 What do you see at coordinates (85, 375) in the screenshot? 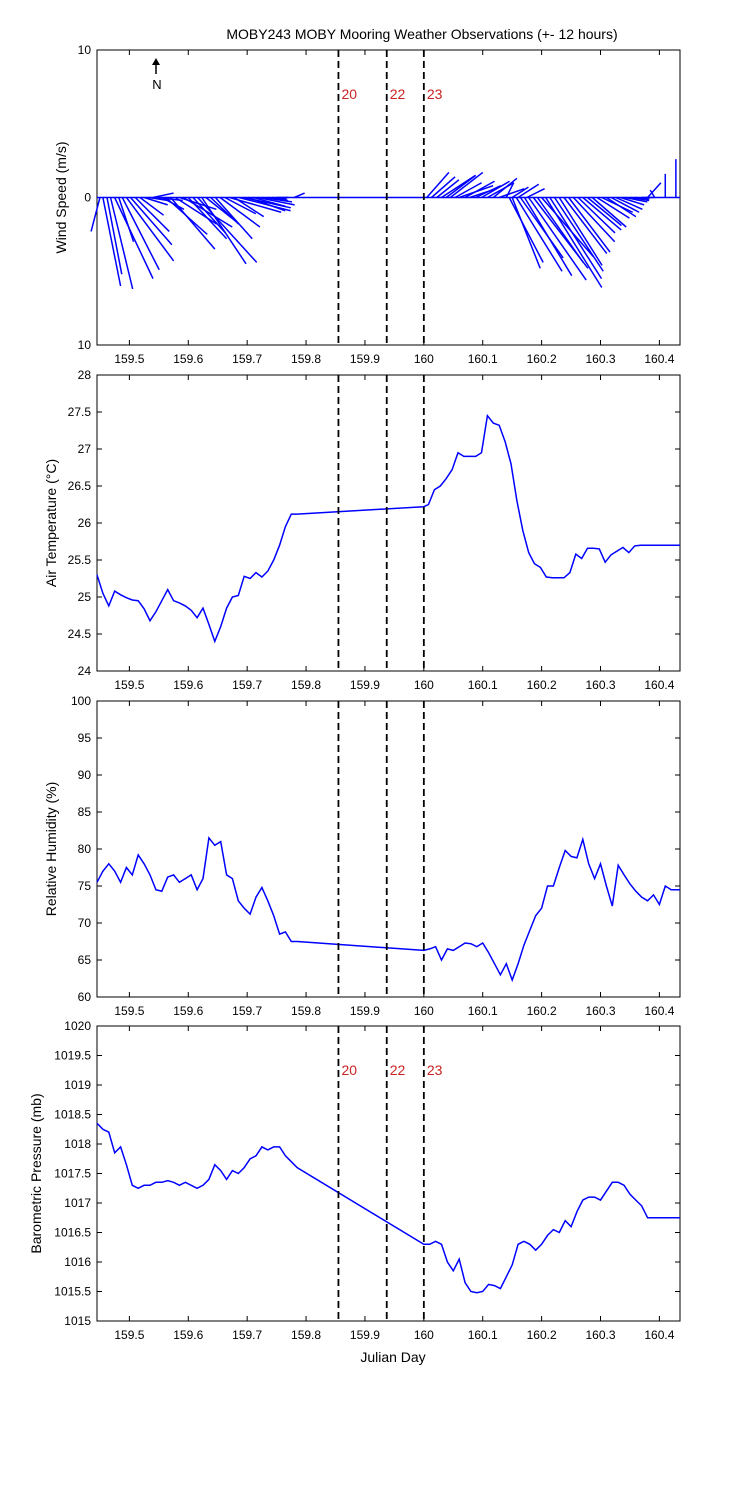
I see `y-tick-label: 28` at bounding box center [85, 375].